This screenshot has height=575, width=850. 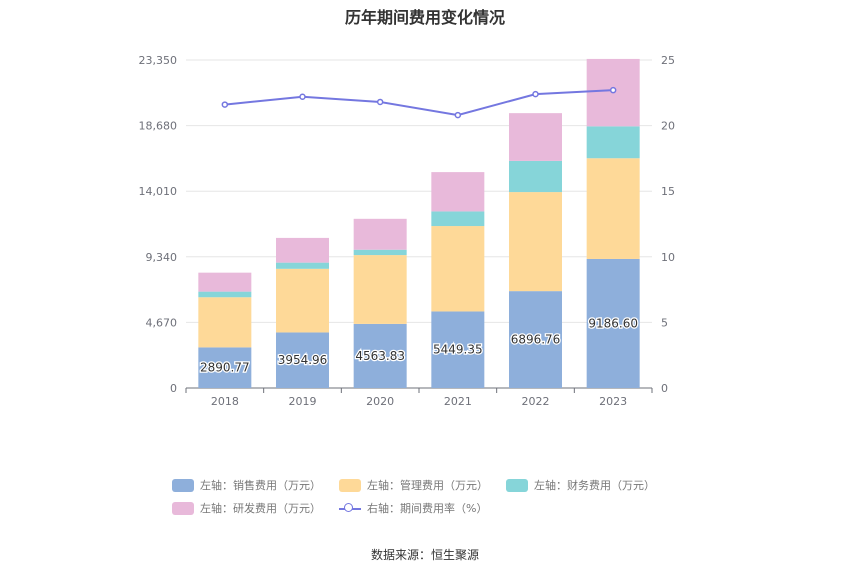 I want to click on legend-item-rnd: 左轴：研发费用（万元）, so click(x=246, y=508).